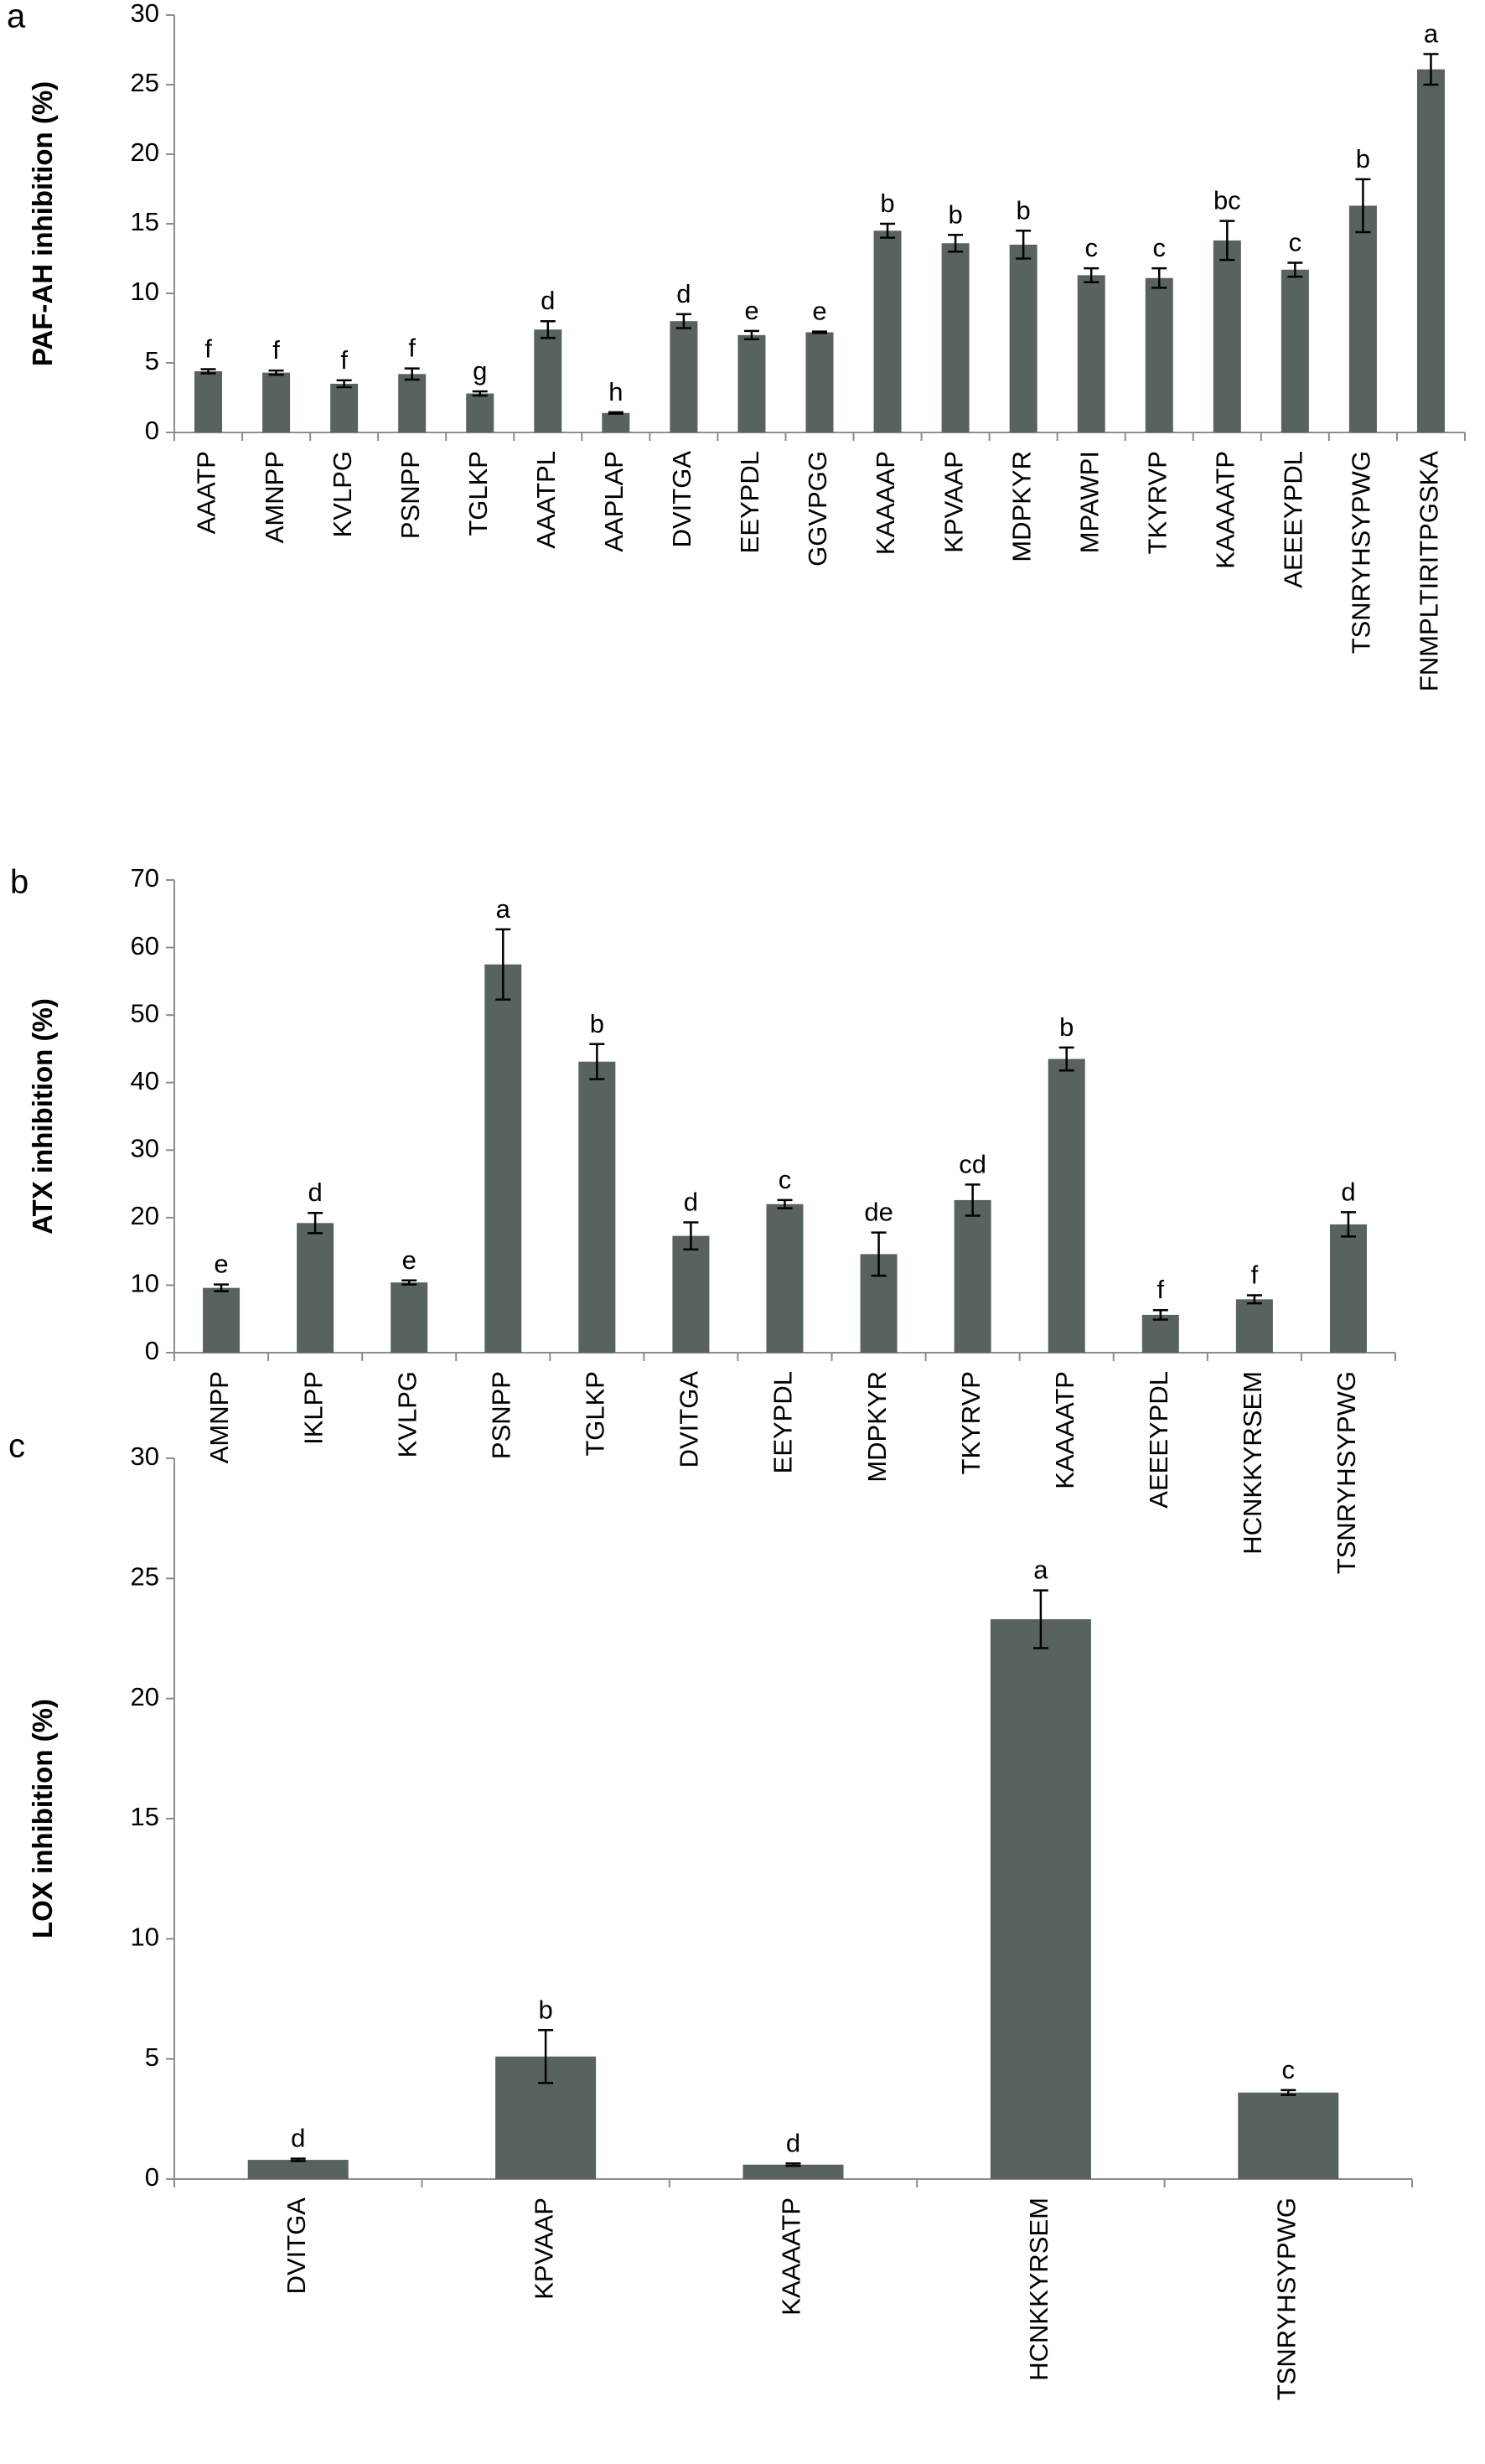 This screenshot has width=1485, height=2464. What do you see at coordinates (42, 1116) in the screenshot?
I see `y-axis-title: ATX inhibition (%)` at bounding box center [42, 1116].